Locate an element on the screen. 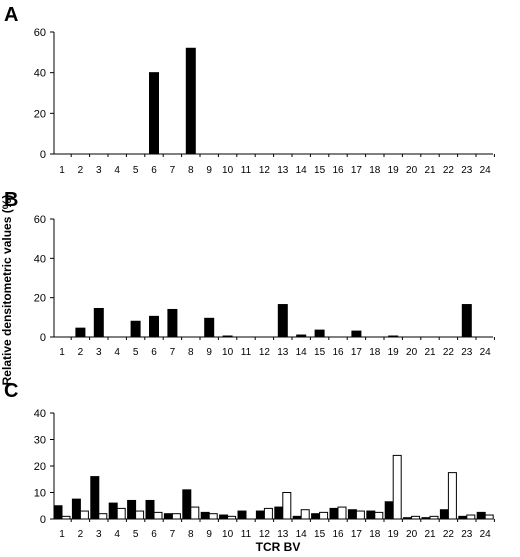 The width and height of the screenshot is (520, 557). x-tick-label: 2 is located at coordinates (81, 352).